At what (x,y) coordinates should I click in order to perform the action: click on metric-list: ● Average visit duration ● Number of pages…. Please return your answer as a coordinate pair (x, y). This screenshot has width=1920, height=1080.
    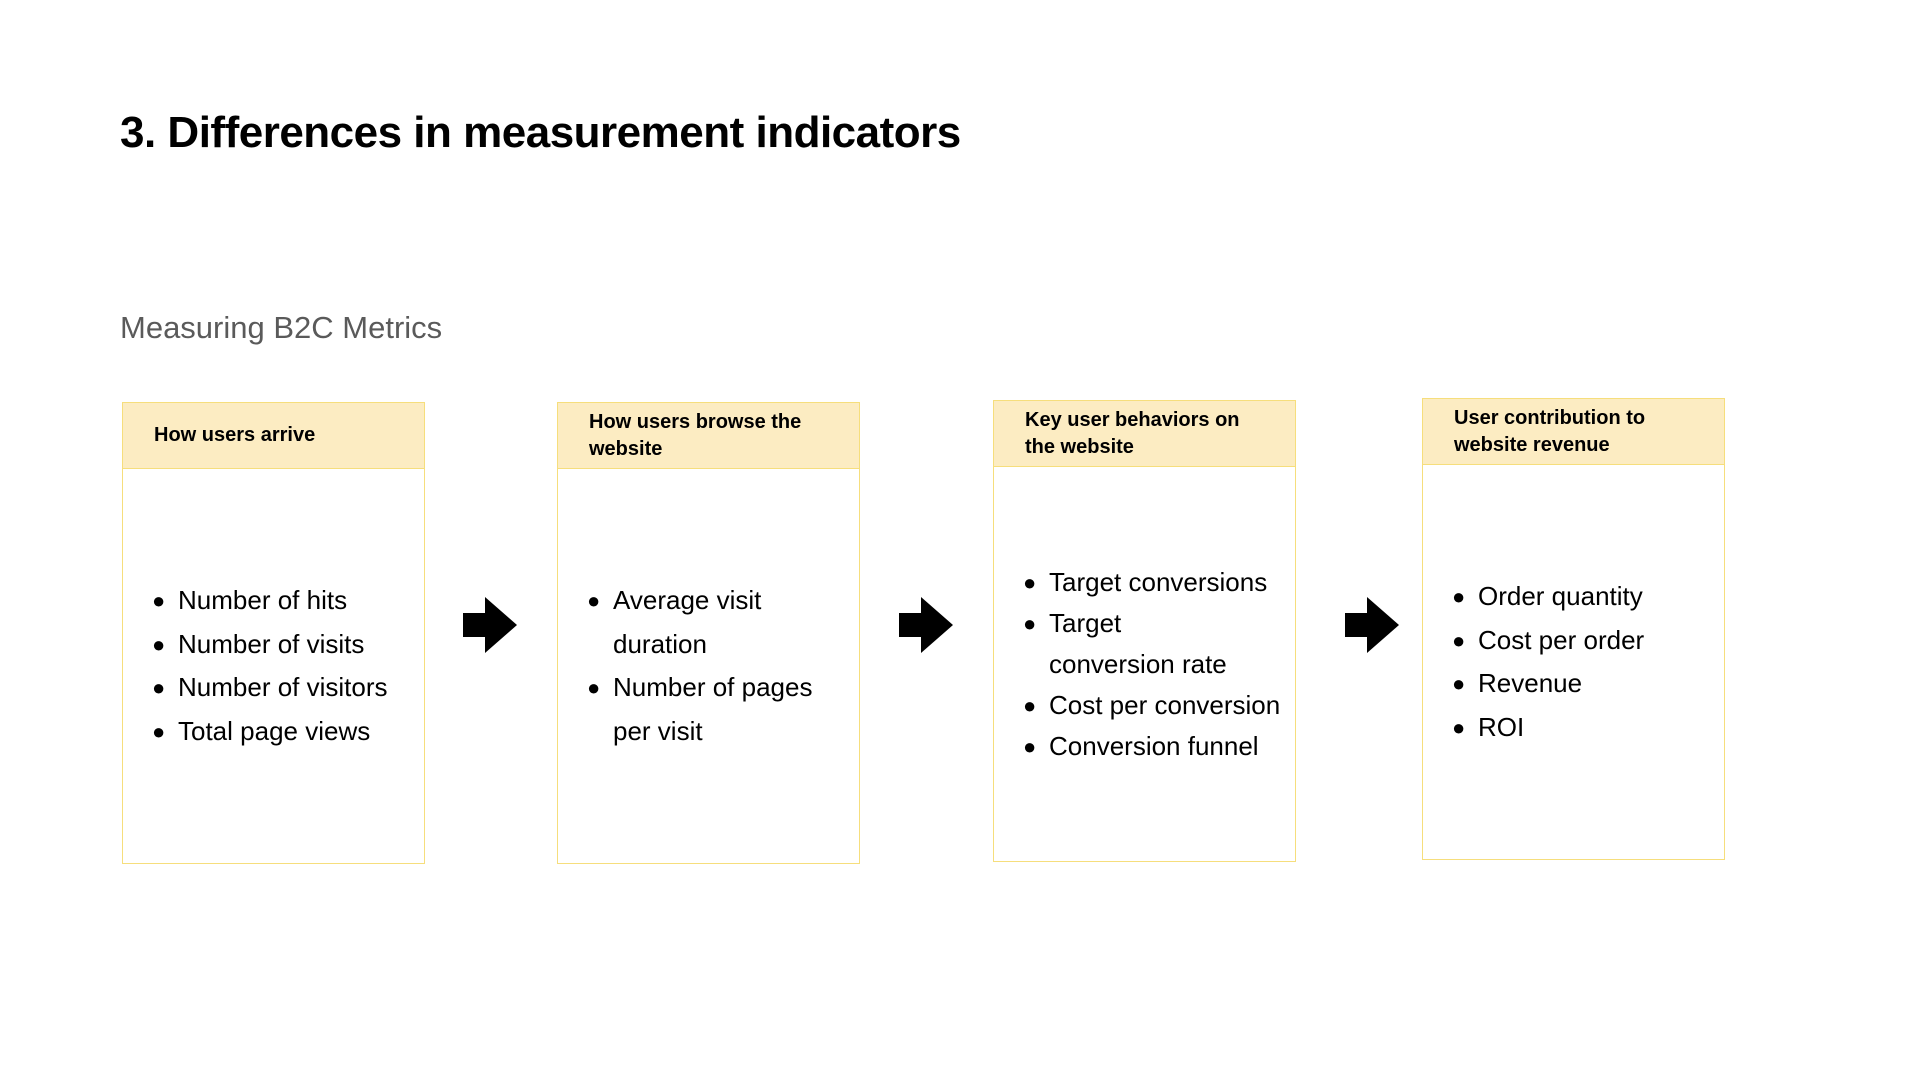
    Looking at the image, I should click on (686, 666).